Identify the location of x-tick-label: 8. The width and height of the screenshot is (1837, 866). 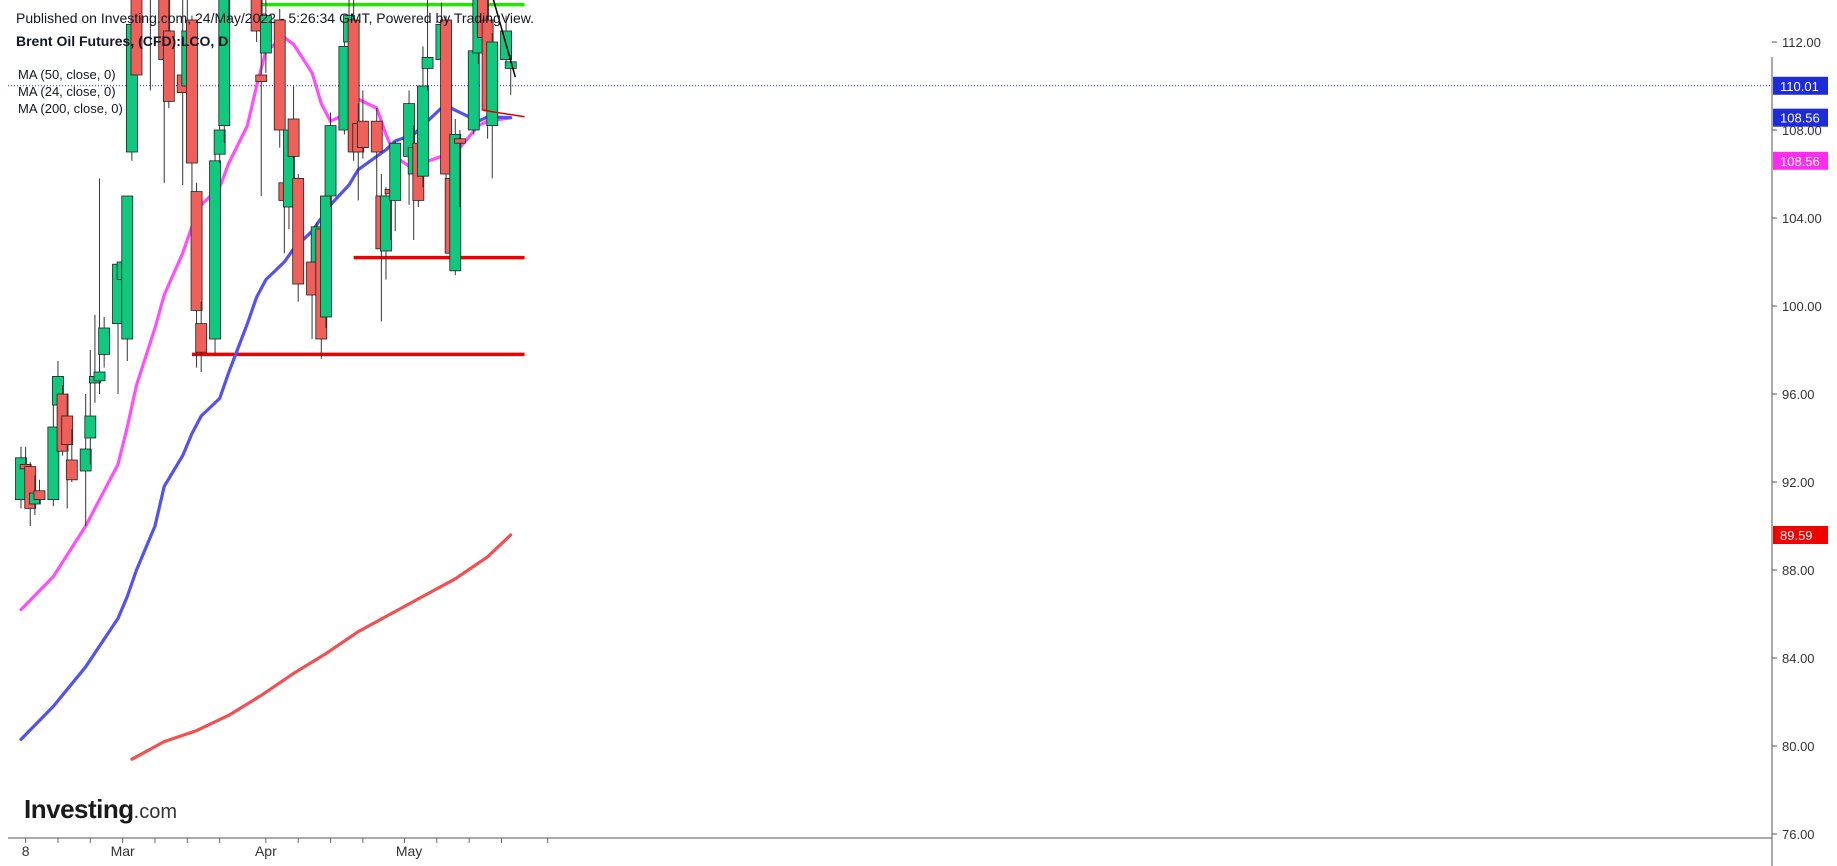
(26, 851).